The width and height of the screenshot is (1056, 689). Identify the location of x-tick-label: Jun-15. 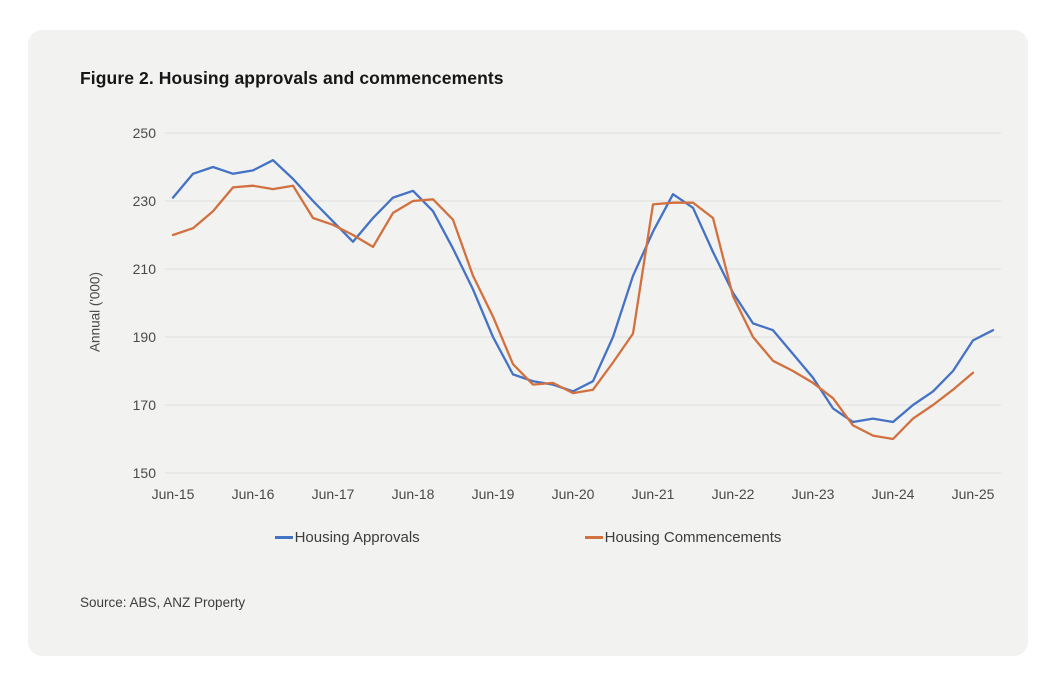
(173, 494).